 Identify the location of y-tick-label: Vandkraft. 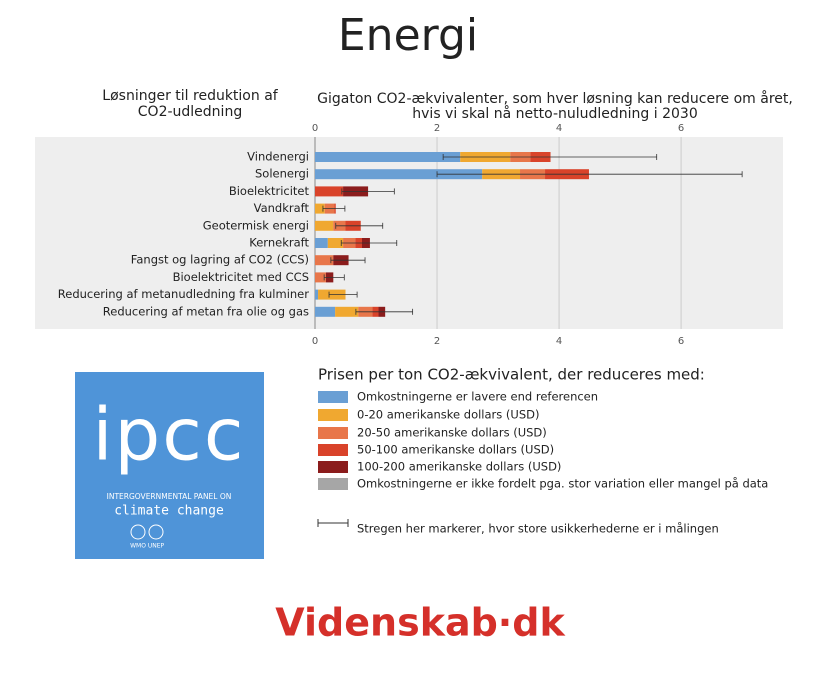
(282, 208).